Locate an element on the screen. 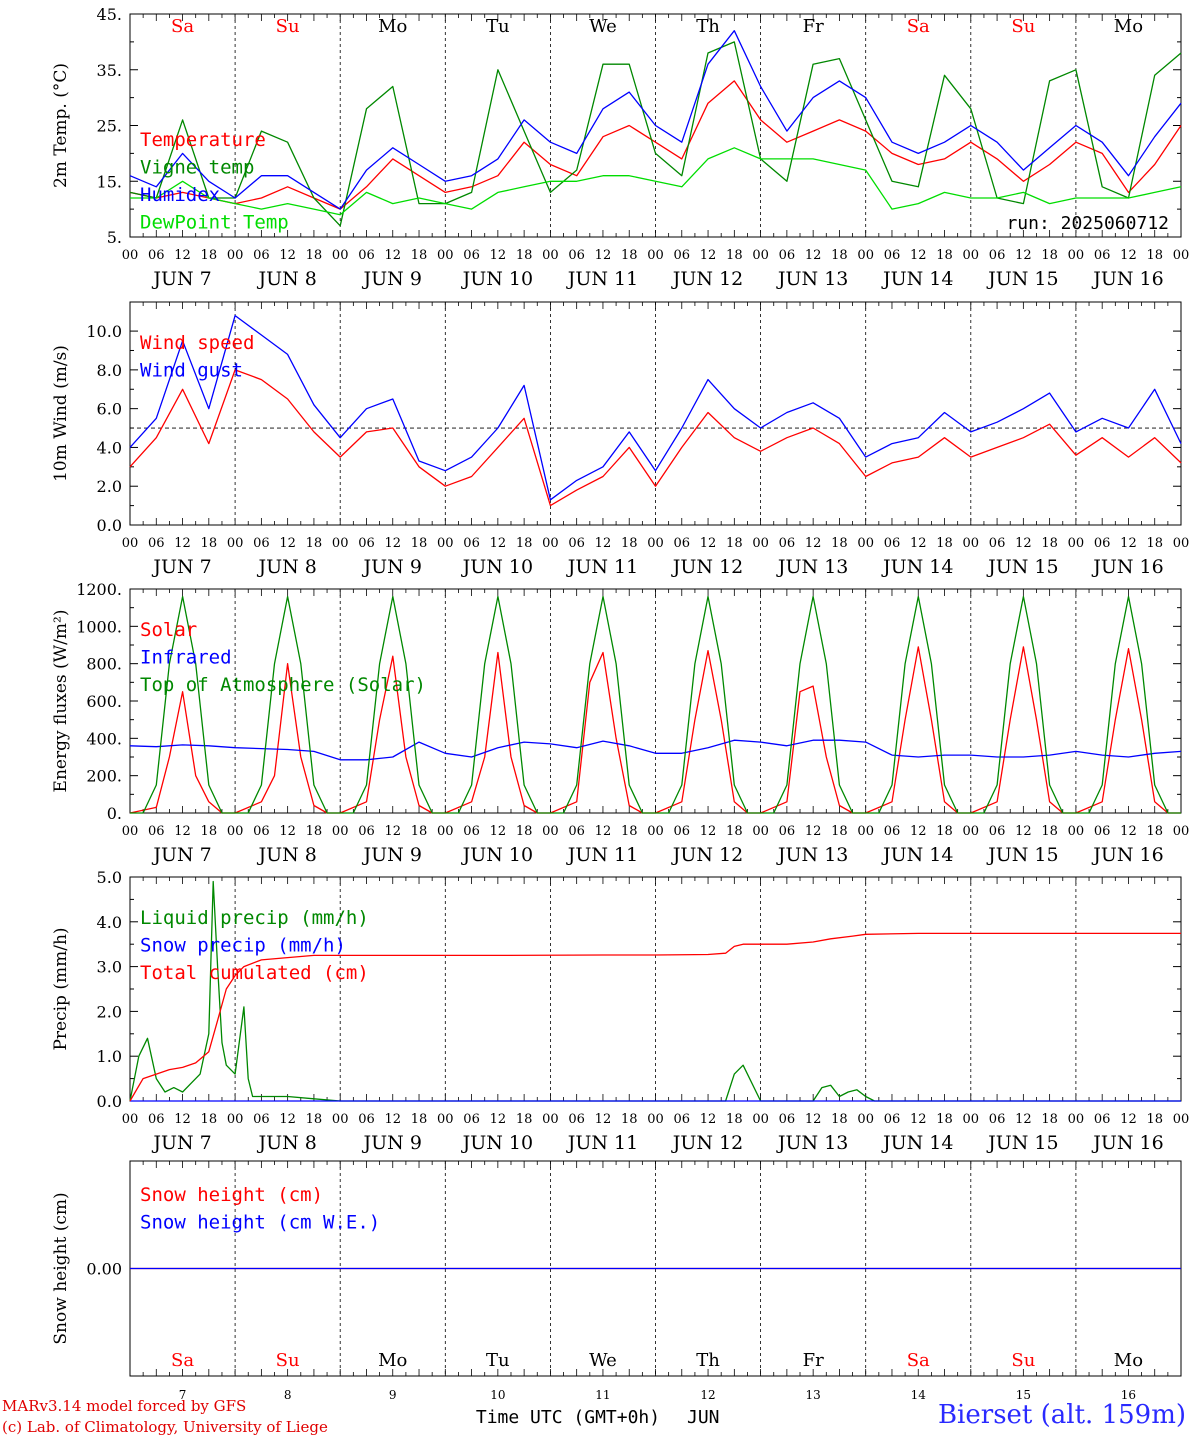 This screenshot has width=1194, height=1440. y-tick-label: 600. is located at coordinates (104, 701).